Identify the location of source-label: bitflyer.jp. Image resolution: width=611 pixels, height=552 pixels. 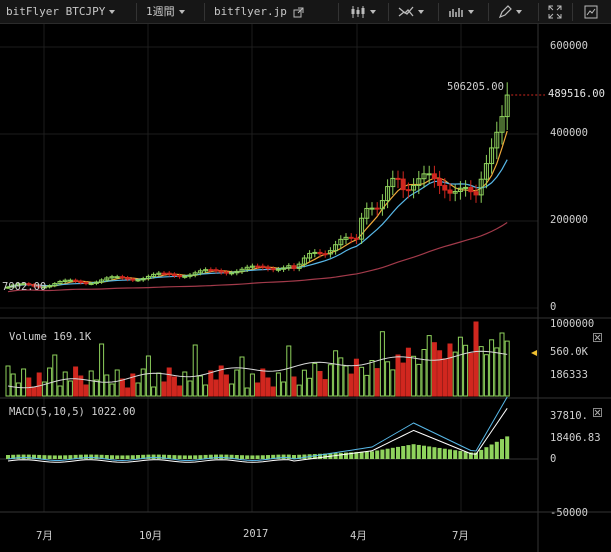
(250, 11).